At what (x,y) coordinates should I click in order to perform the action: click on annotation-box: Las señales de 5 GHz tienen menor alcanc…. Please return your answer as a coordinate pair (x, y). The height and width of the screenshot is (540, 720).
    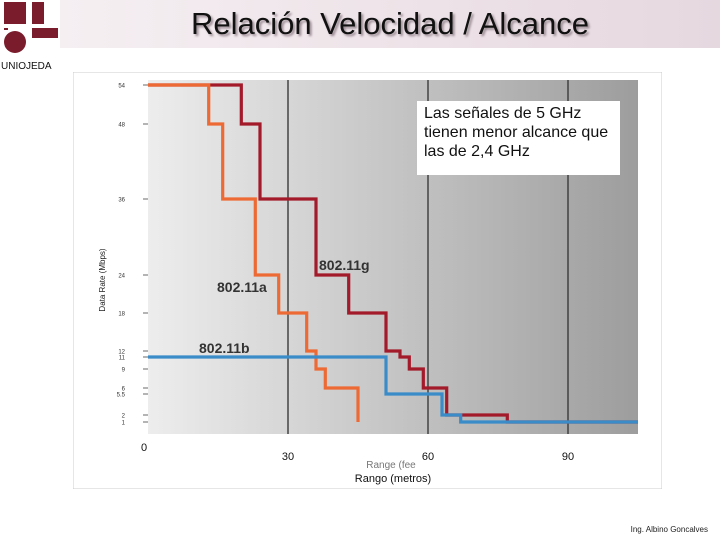
    Looking at the image, I should click on (518, 138).